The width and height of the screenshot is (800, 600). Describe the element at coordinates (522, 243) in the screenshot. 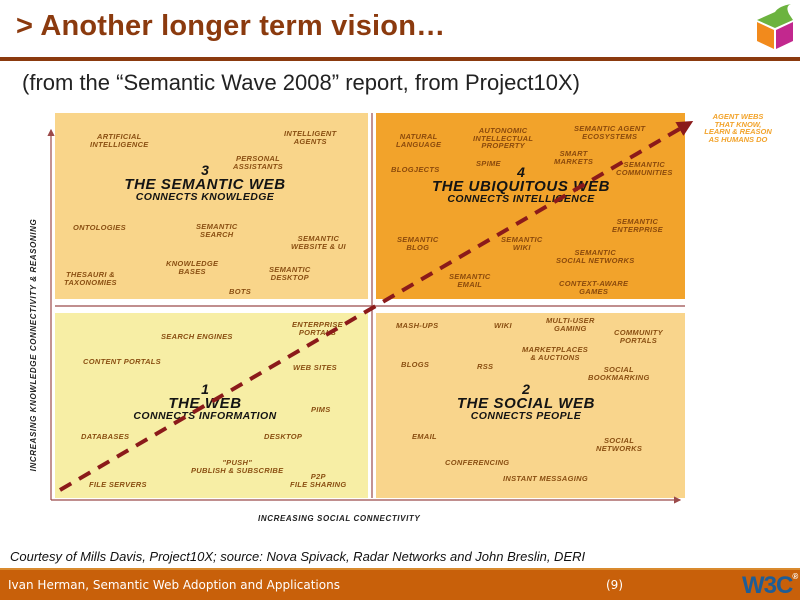

I see `term: Semantic wiki` at that location.